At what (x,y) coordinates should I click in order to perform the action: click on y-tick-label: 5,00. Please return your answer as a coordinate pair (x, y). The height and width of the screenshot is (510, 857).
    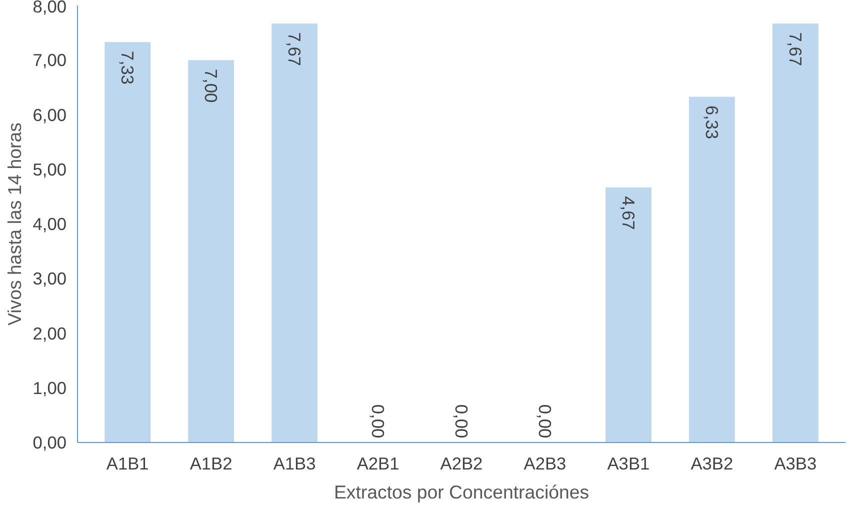
    Looking at the image, I should click on (49, 169).